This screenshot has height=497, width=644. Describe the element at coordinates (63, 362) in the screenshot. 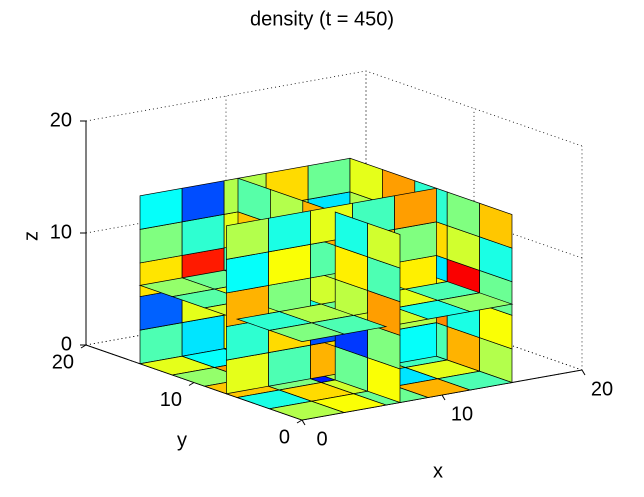

I see `y-tick-label: 20` at that location.